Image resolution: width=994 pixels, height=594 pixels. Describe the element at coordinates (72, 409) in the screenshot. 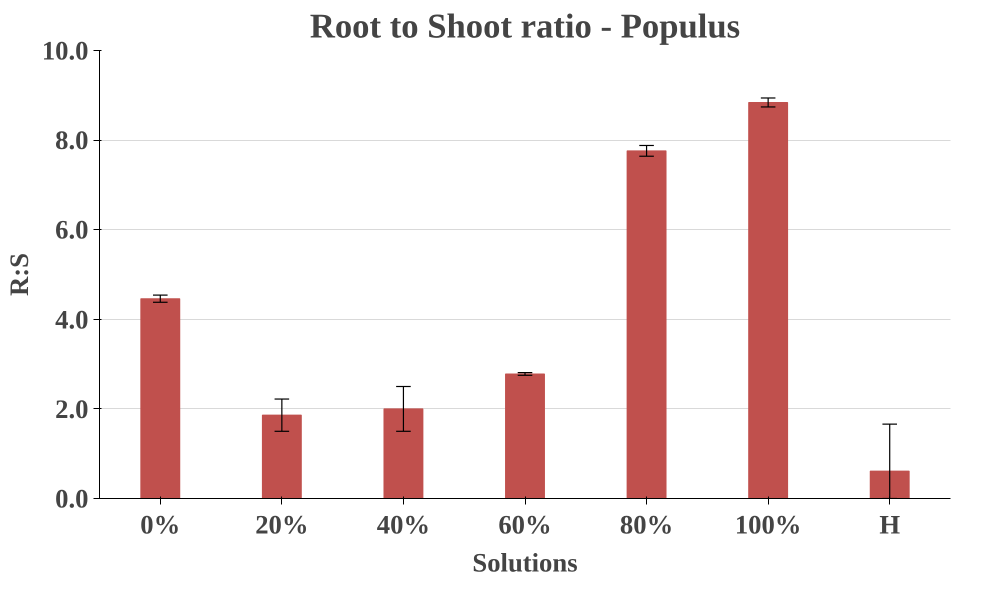

I see `y-tick-label: 2.0` at that location.